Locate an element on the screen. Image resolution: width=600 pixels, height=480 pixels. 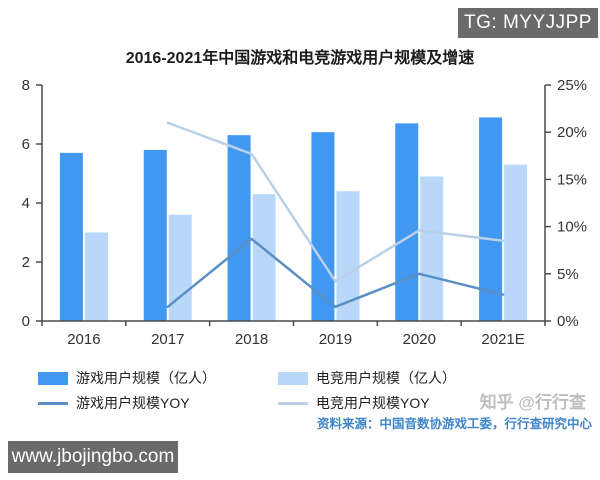
legend-item-game-yoy: 游戏用户规模YOY is located at coordinates (114, 403).